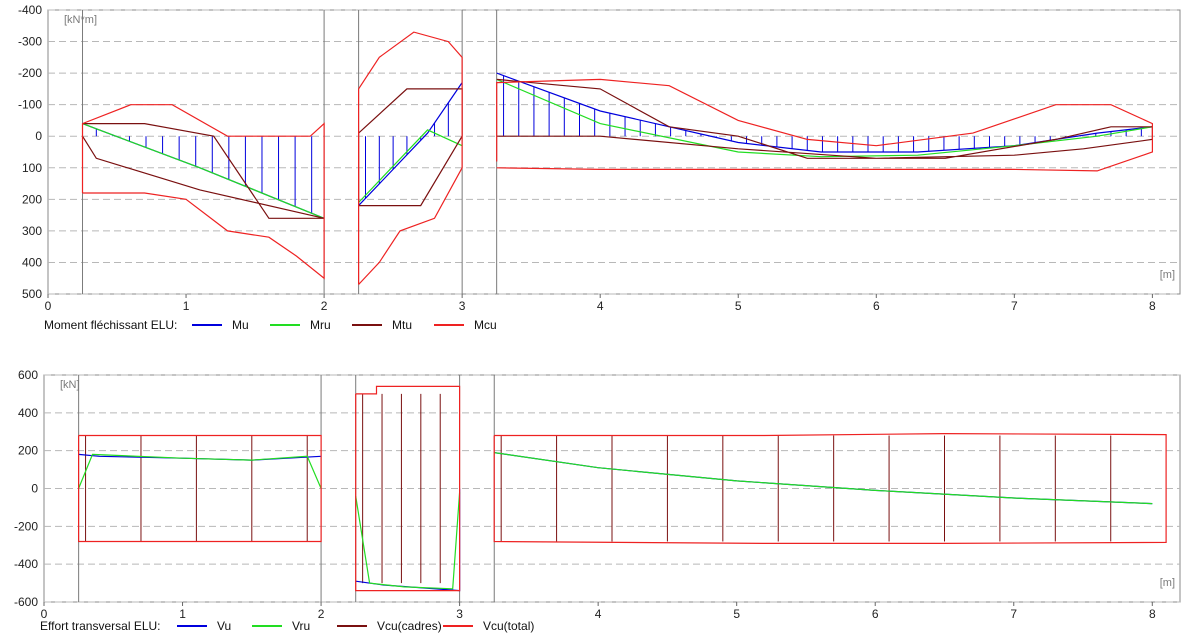 The width and height of the screenshot is (1187, 641). What do you see at coordinates (30, 42) in the screenshot?
I see `y-tick-label: -300` at bounding box center [30, 42].